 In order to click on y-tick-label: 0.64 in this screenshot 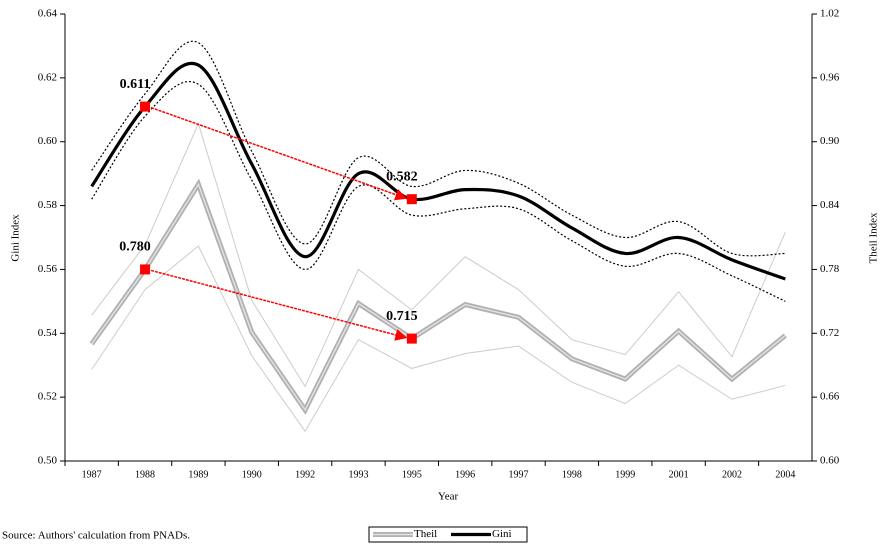, I will do `click(48, 14)`.